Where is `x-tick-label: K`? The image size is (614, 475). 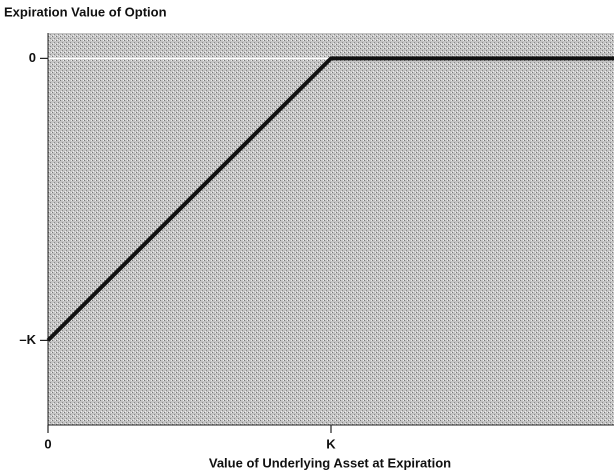 x-tick-label: K is located at coordinates (331, 443).